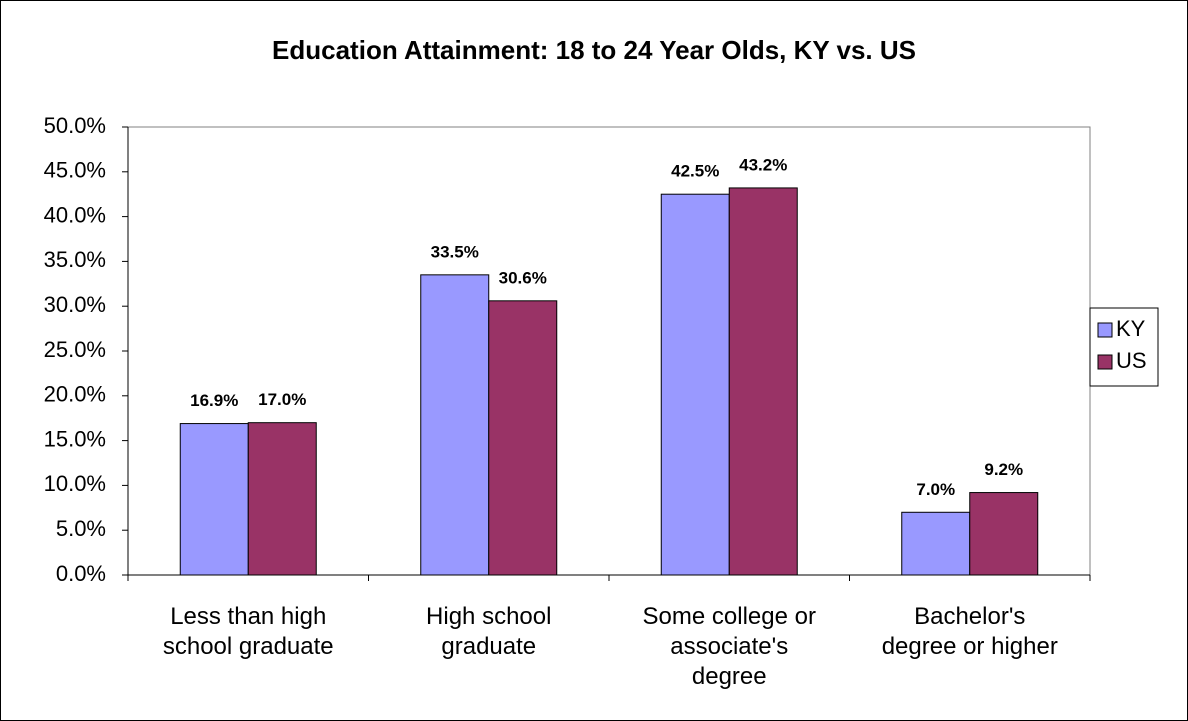  I want to click on legend-label: US, so click(1131, 360).